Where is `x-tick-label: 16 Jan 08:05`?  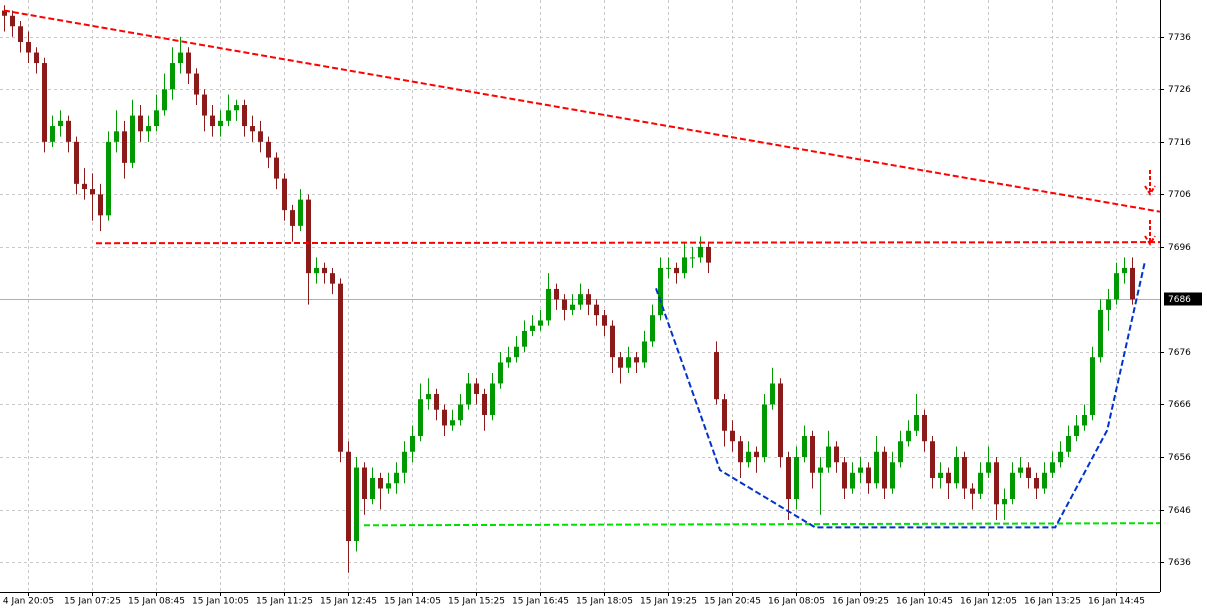 x-tick-label: 16 Jan 08:05 is located at coordinates (796, 602).